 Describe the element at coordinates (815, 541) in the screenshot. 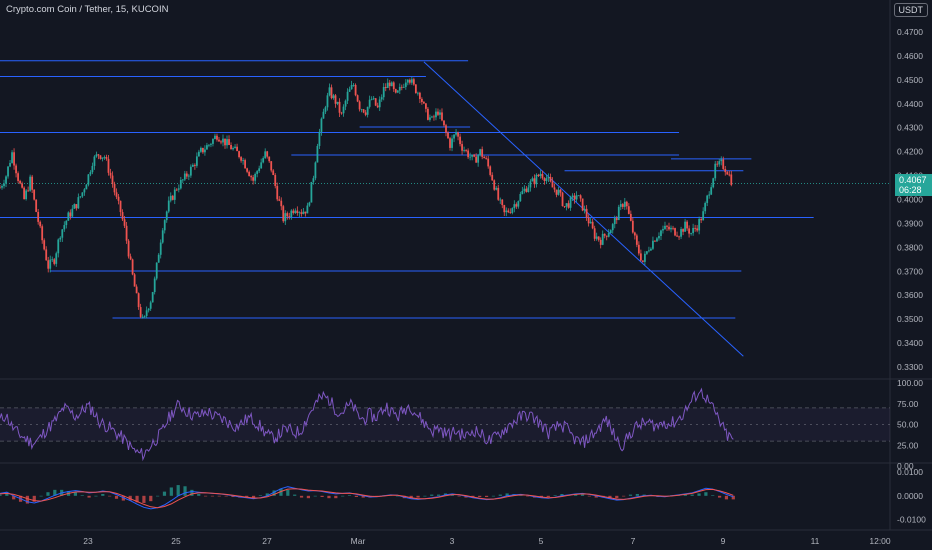

I see `time-tick-label: 11` at that location.